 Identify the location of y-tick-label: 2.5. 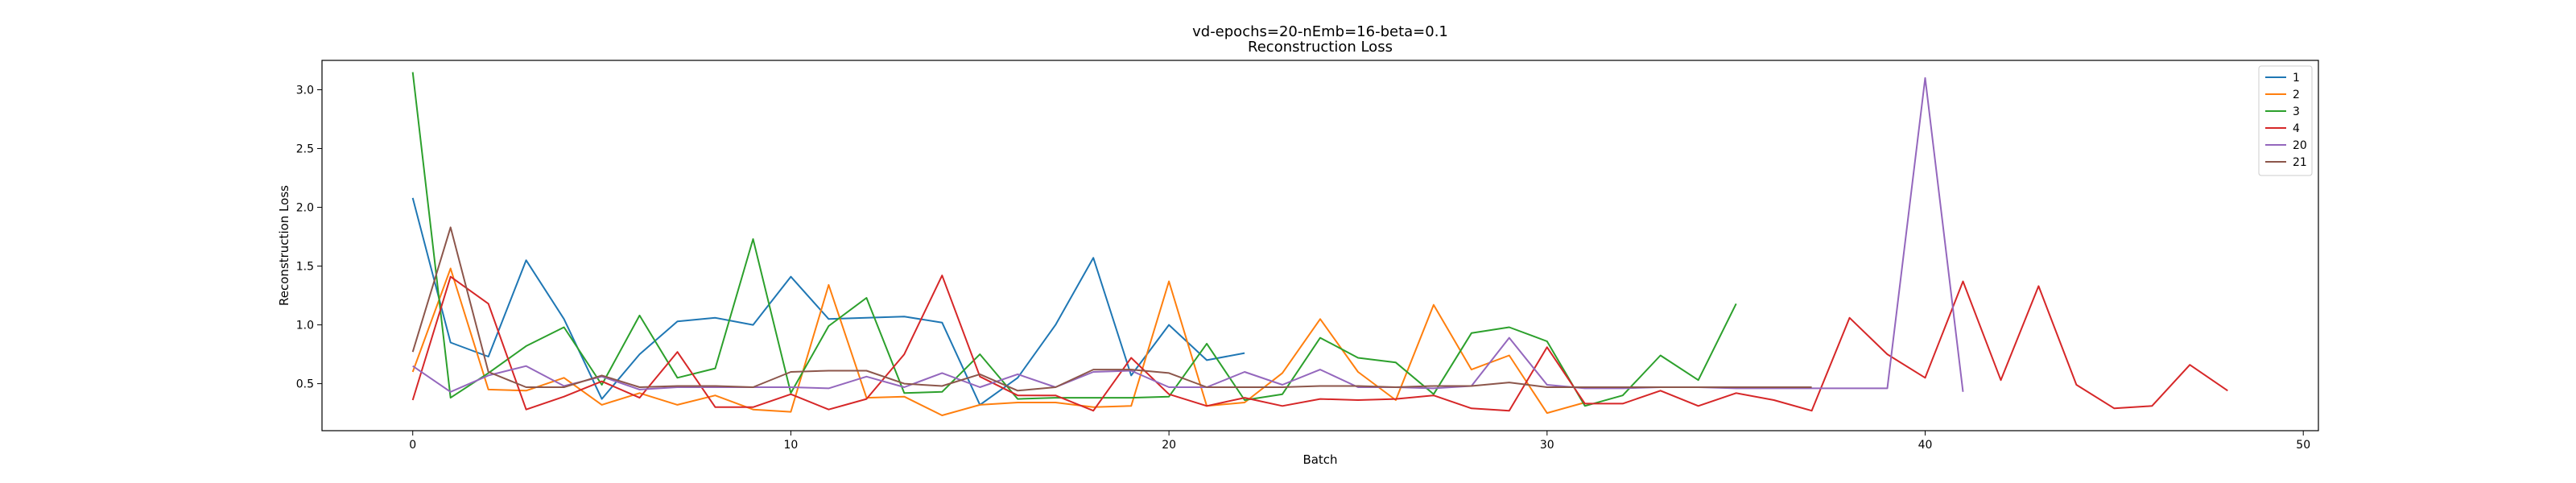
(305, 149).